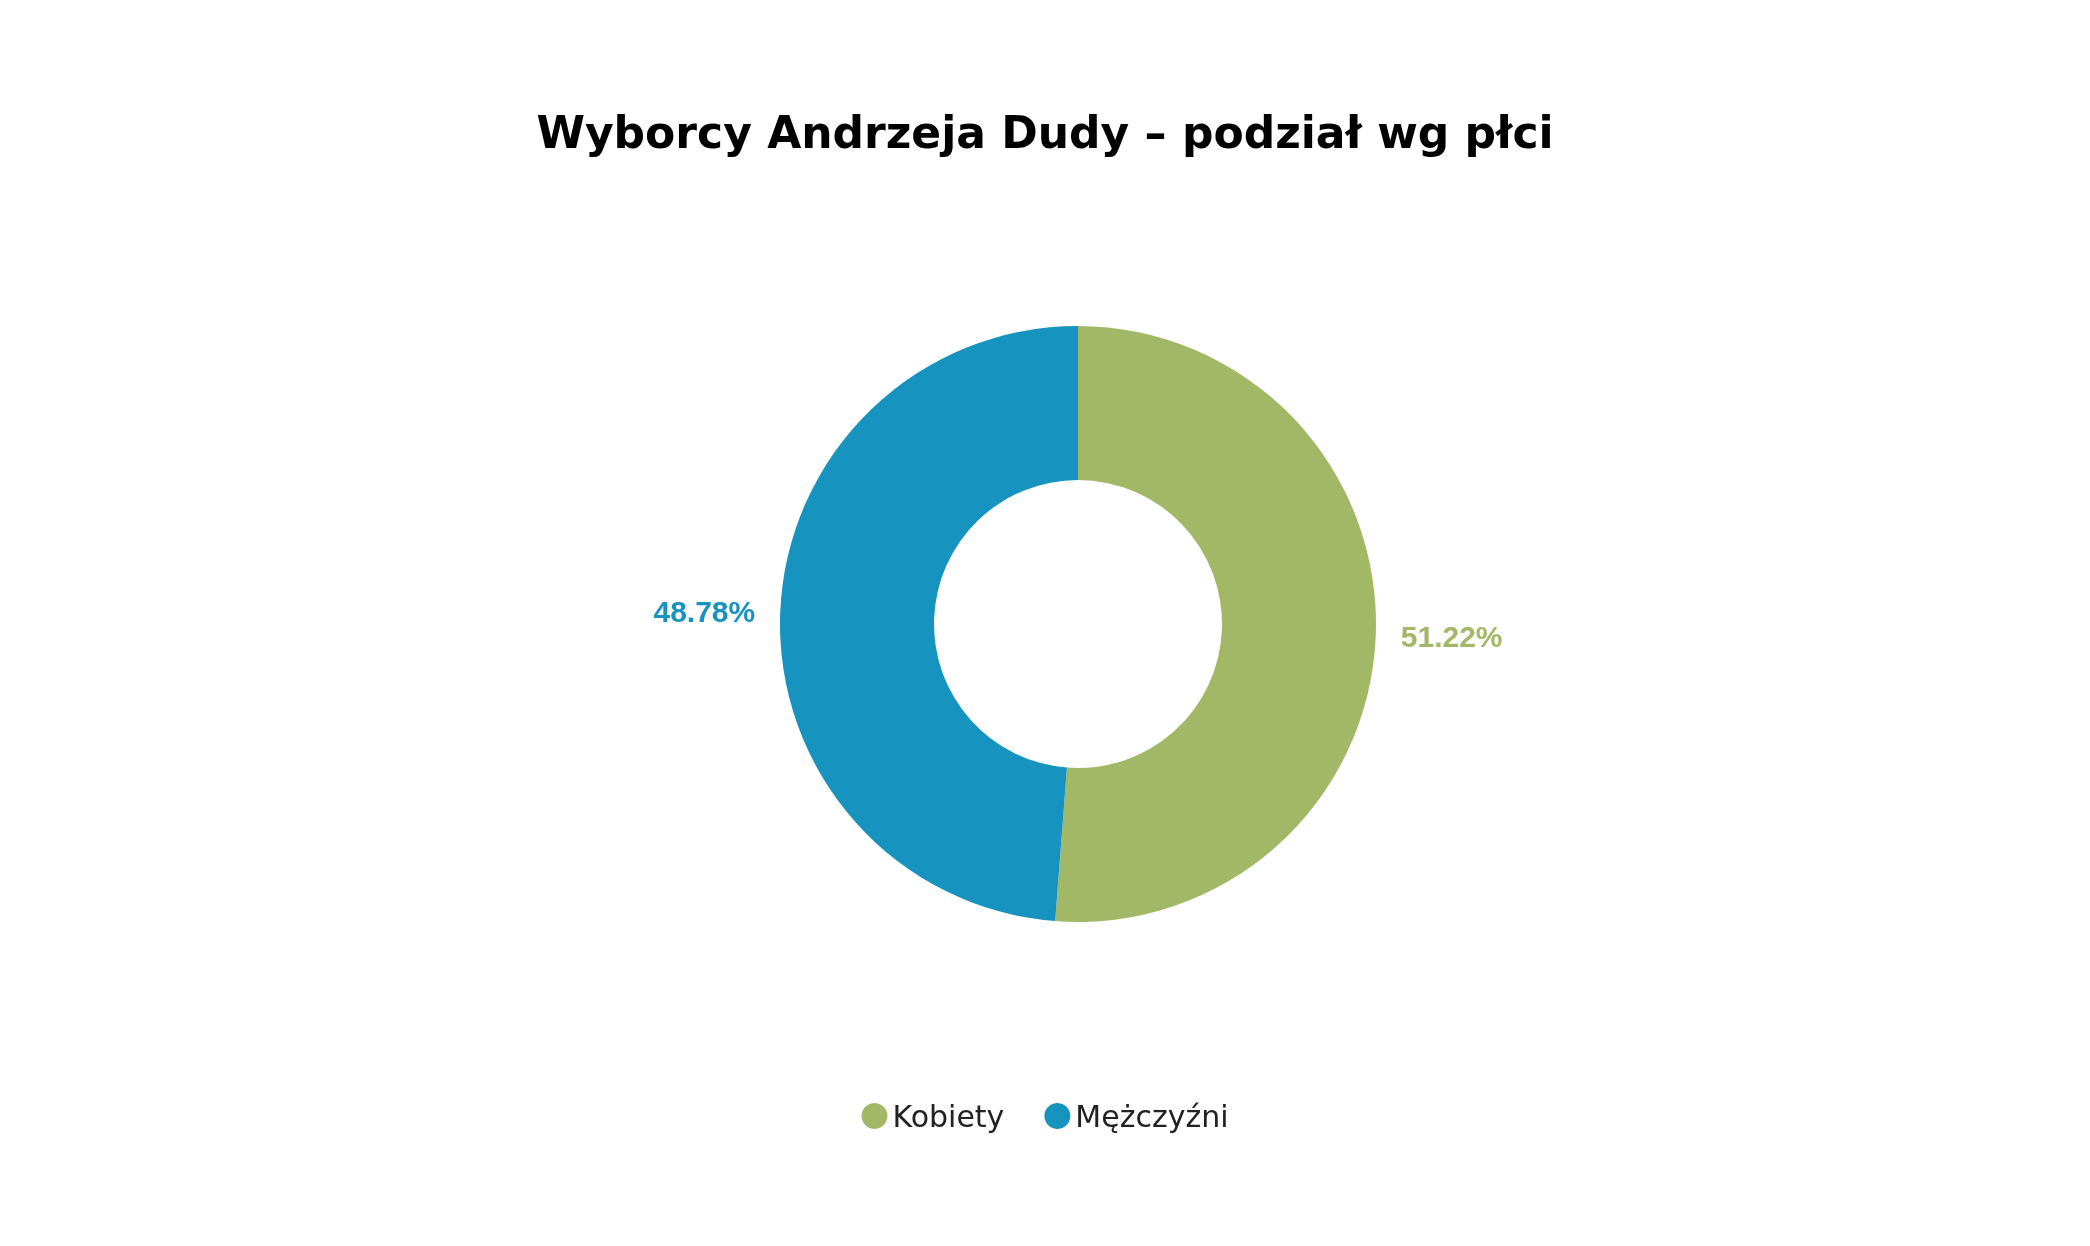 This screenshot has width=2090, height=1246. What do you see at coordinates (1451, 636) in the screenshot?
I see `data-label: 51.22%` at bounding box center [1451, 636].